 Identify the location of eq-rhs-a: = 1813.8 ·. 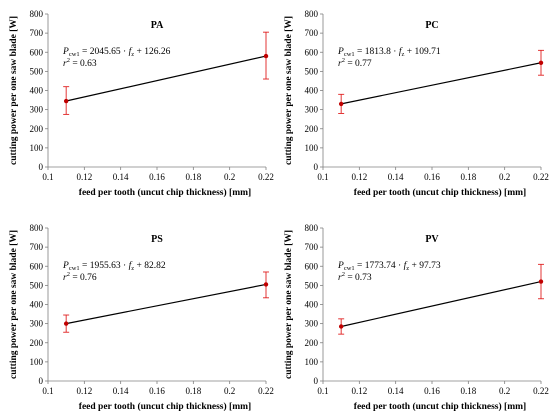
(377, 52).